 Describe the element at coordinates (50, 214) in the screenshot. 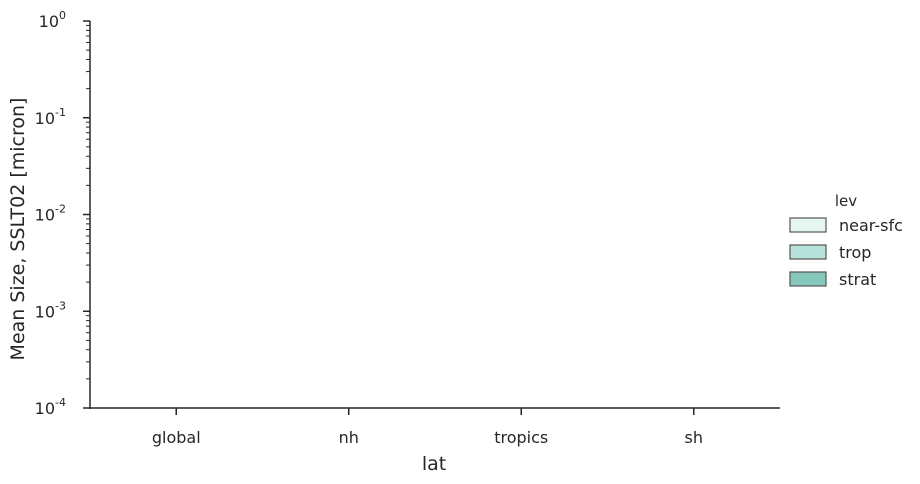

I see `y-tick-label: 10⁻²` at that location.